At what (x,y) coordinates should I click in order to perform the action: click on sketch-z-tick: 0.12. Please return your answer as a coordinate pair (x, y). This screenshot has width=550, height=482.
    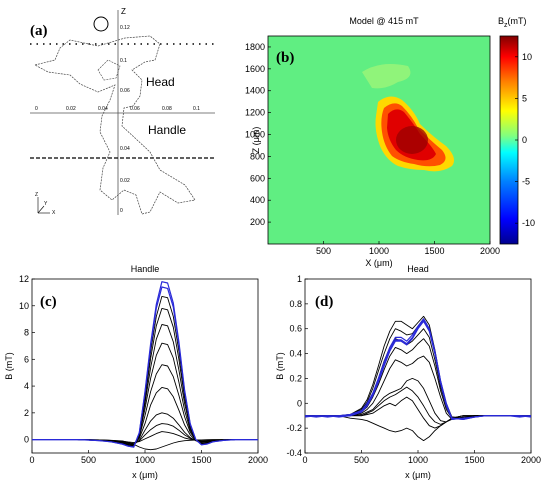
    Looking at the image, I should click on (125, 28).